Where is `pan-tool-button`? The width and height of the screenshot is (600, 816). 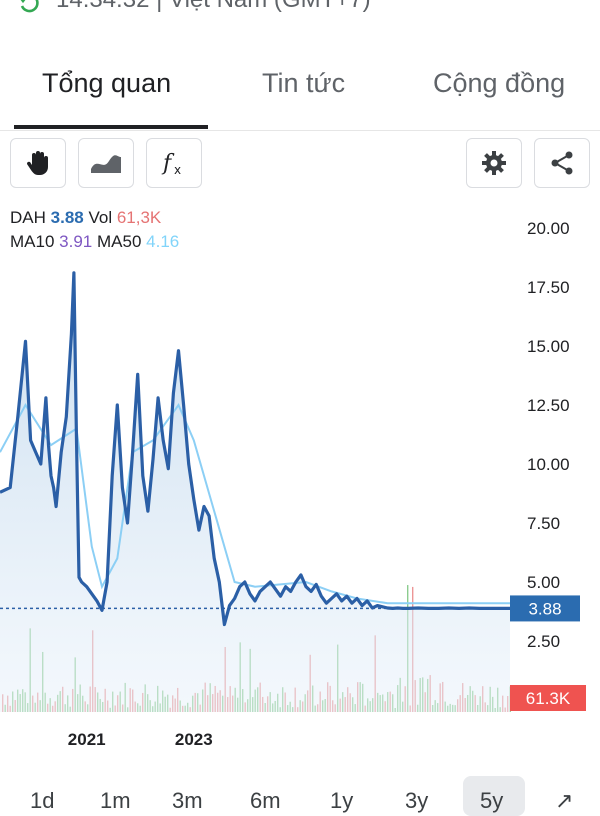 pan-tool-button is located at coordinates (38, 163).